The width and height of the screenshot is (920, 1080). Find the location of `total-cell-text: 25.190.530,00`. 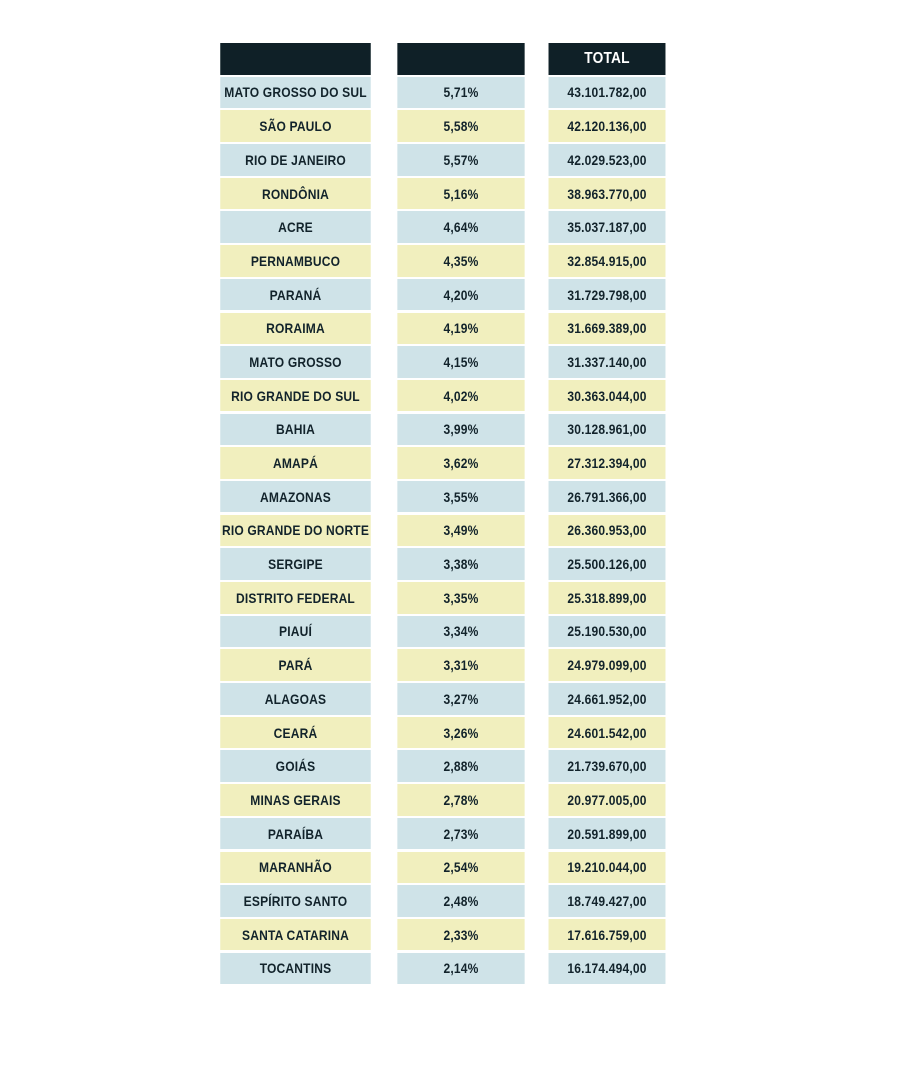

total-cell-text: 25.190.530,00 is located at coordinates (607, 631).